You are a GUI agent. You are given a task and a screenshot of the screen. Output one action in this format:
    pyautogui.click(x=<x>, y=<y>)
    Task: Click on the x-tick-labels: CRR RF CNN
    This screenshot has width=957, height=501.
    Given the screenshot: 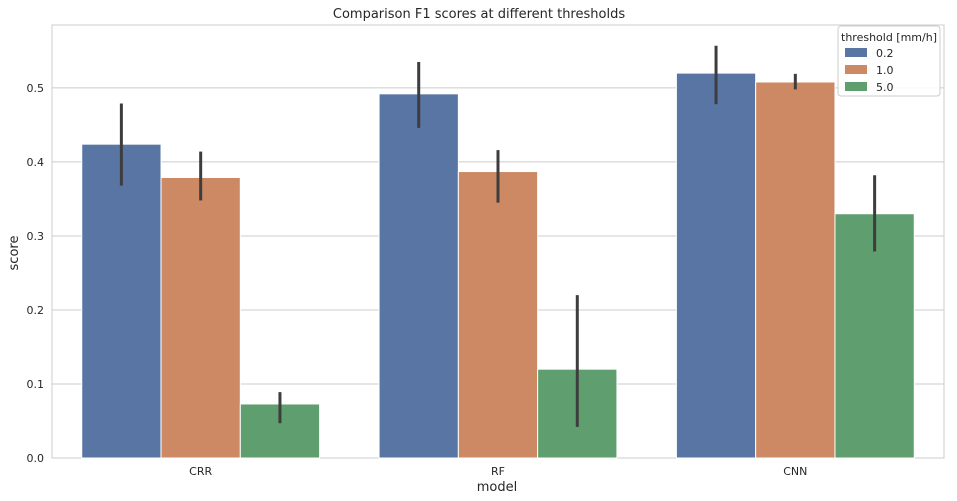 What is the action you would take?
    pyautogui.click(x=498, y=471)
    